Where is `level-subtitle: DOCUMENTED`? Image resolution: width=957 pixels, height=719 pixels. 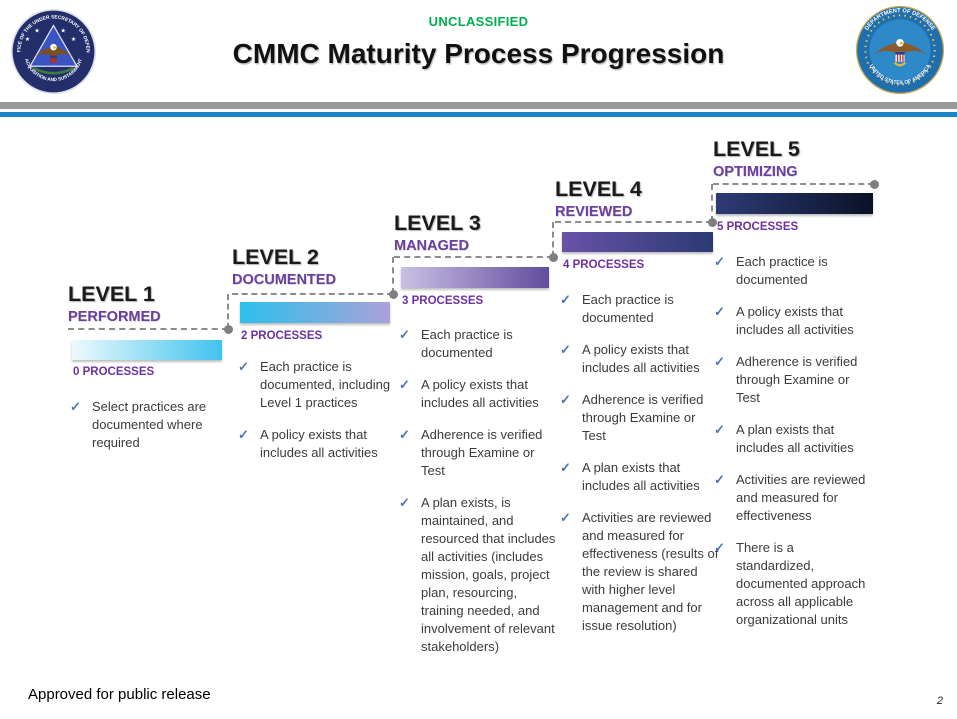
level-subtitle: DOCUMENTED is located at coordinates (284, 280).